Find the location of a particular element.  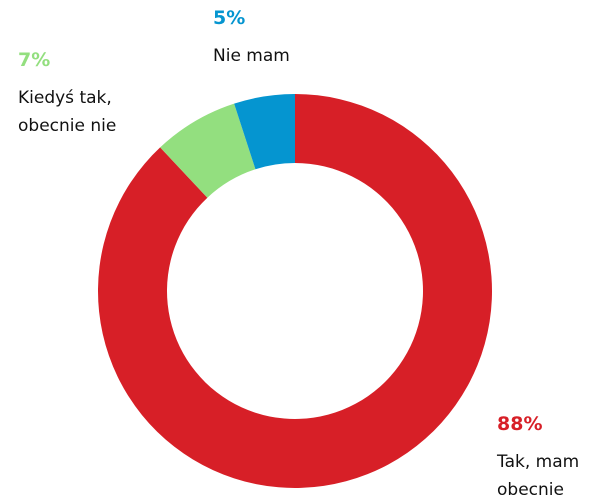

slice-label: 5% Nie mam is located at coordinates (273, 37).